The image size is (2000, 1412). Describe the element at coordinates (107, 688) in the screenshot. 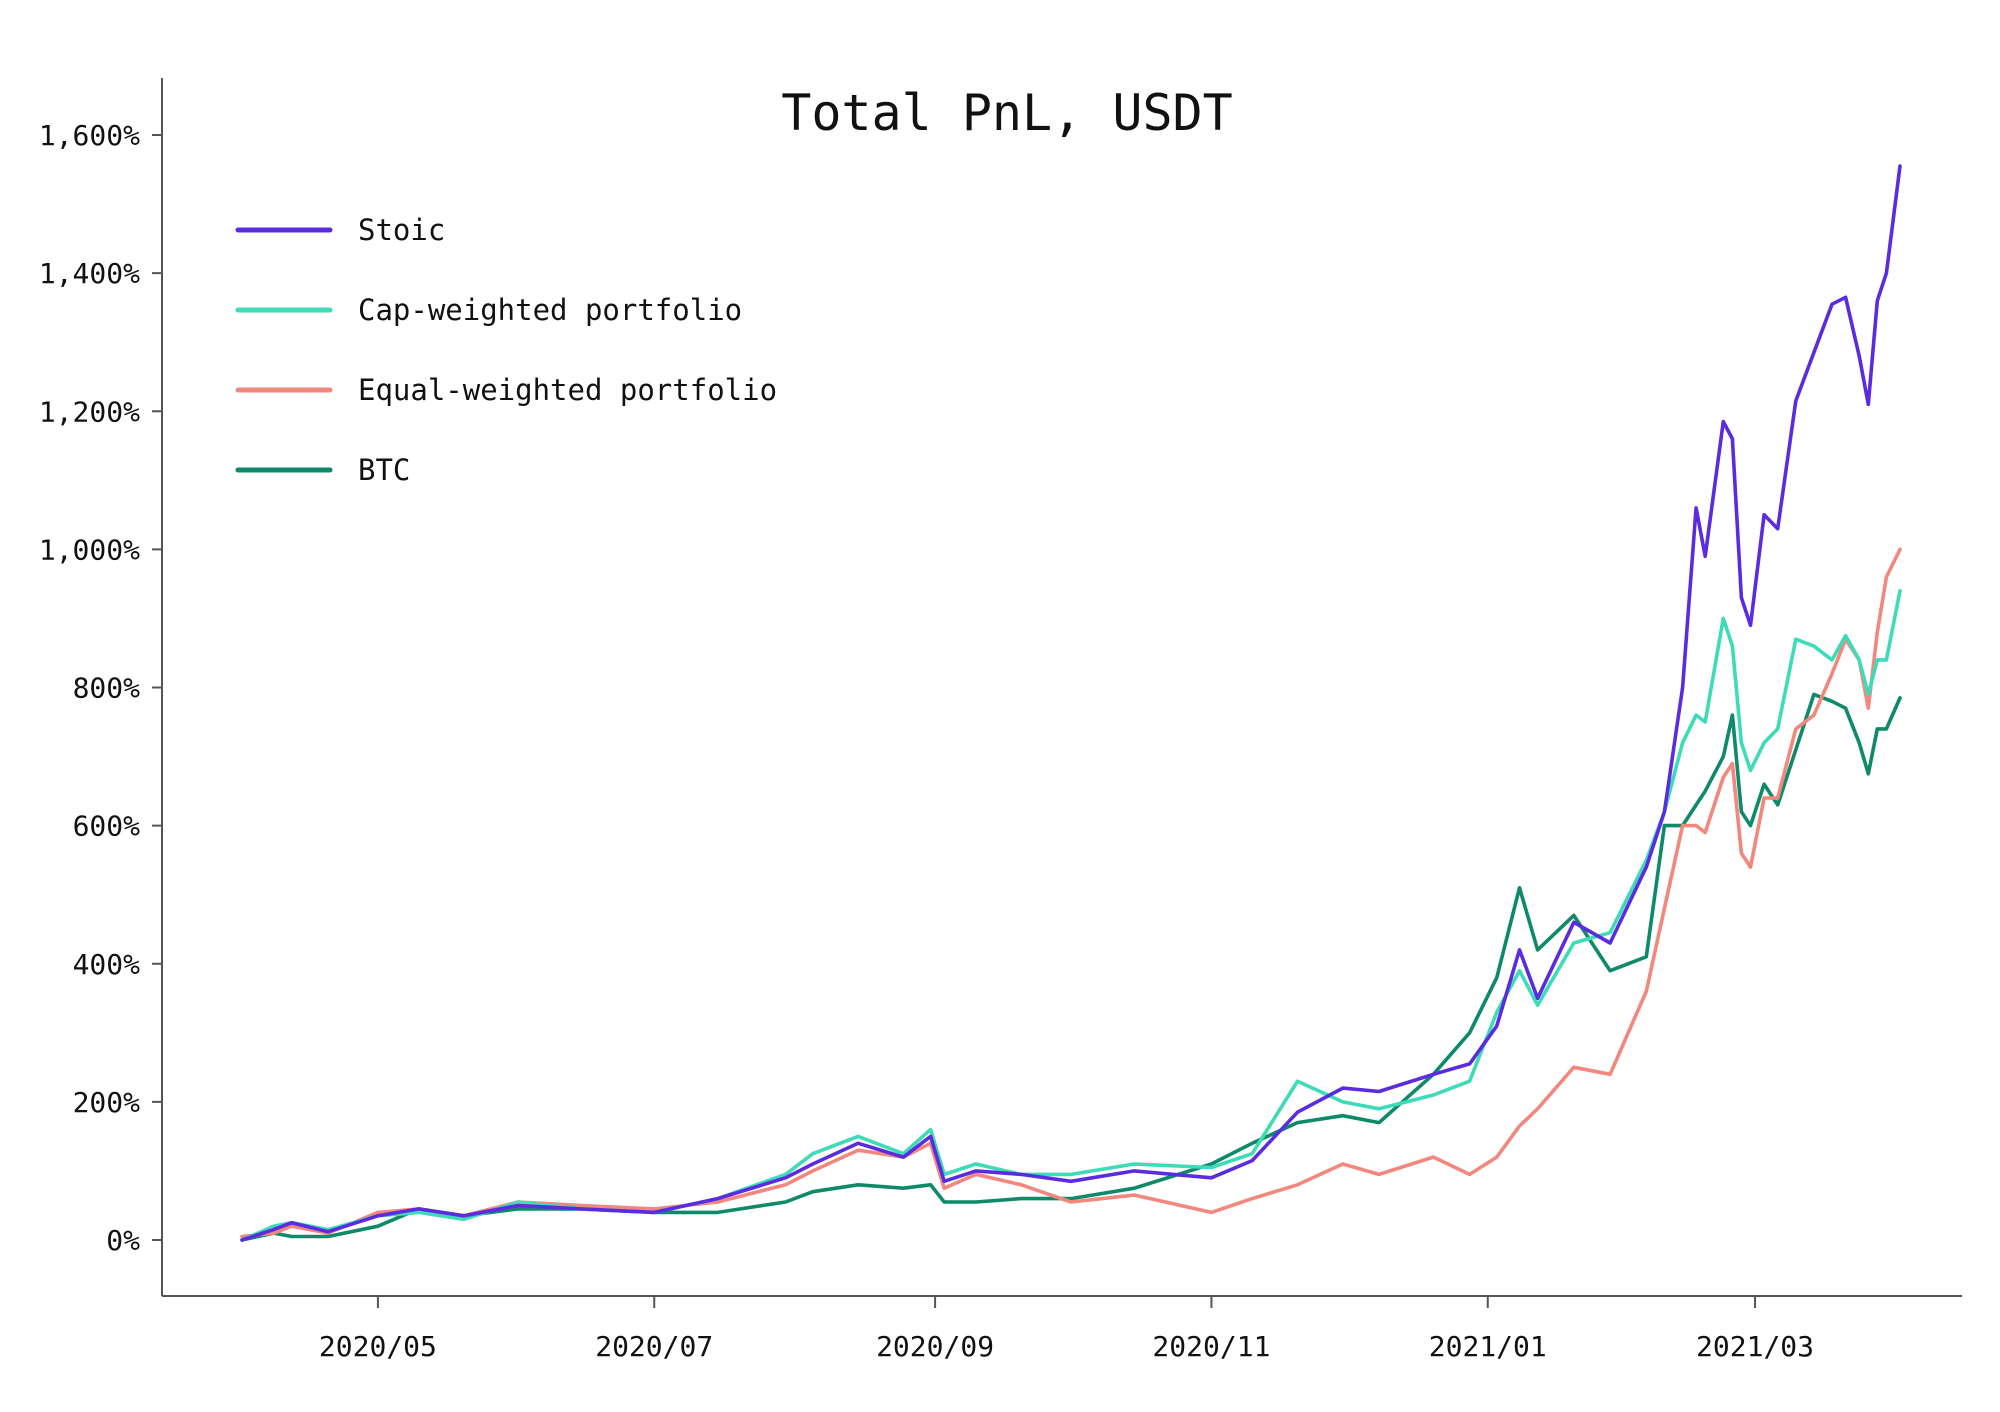

I see `y-tick-label: 800%` at that location.